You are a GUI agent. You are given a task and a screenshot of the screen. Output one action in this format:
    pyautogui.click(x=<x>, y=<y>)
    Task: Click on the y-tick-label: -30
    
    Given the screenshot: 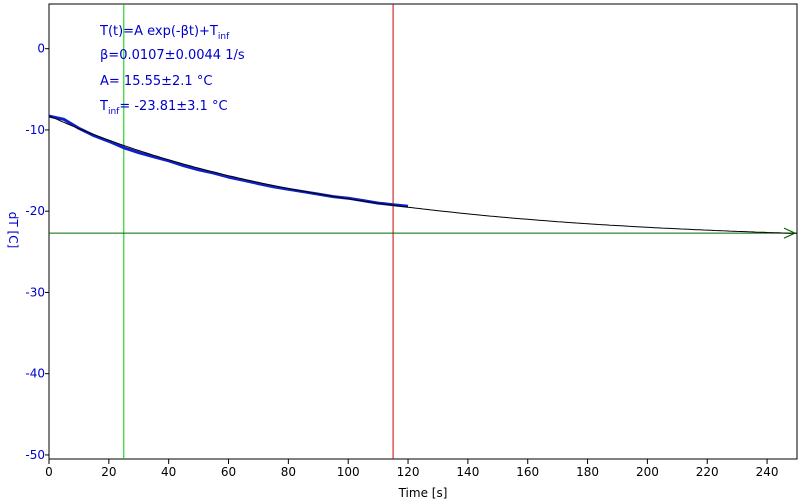 What is the action you would take?
    pyautogui.click(x=35, y=292)
    